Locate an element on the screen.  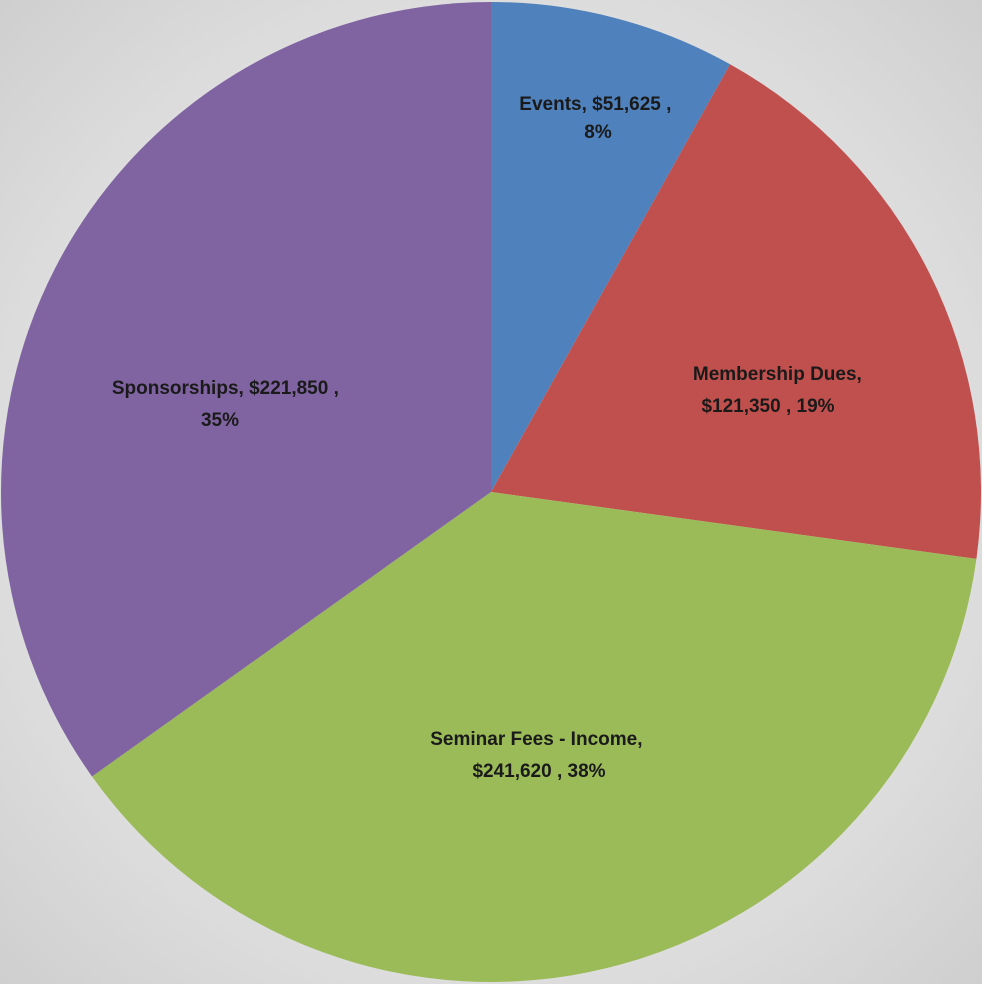
slice-label-seminar-fees-line2: $241,620 , 38% is located at coordinates (538, 771).